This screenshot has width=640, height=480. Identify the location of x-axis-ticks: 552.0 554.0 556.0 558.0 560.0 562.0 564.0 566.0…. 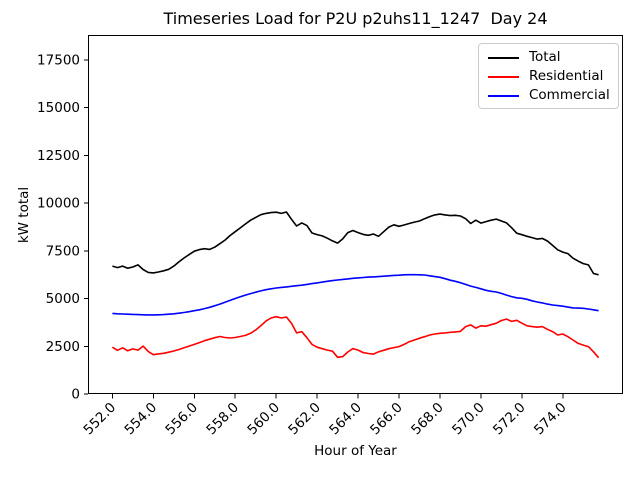
(325, 416).